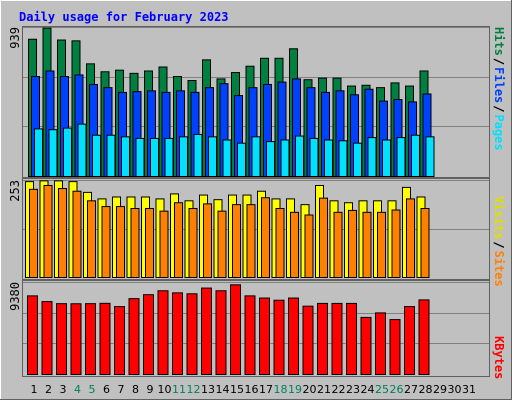  What do you see at coordinates (397, 389) in the screenshot?
I see `x-axis-day-label: 26` at bounding box center [397, 389].